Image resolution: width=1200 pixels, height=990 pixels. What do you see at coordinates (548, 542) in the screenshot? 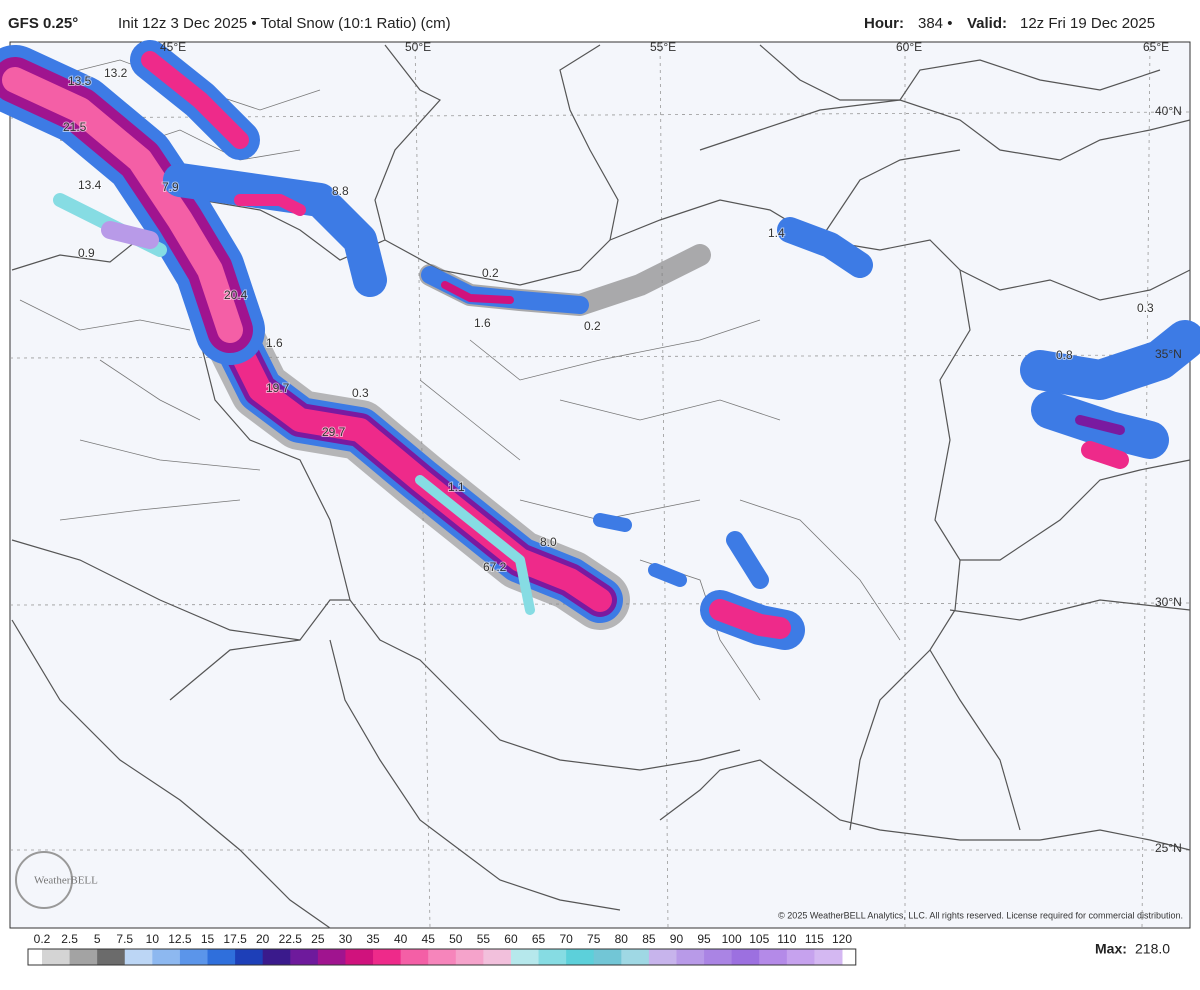
I see `value-label: 8.0` at bounding box center [548, 542].